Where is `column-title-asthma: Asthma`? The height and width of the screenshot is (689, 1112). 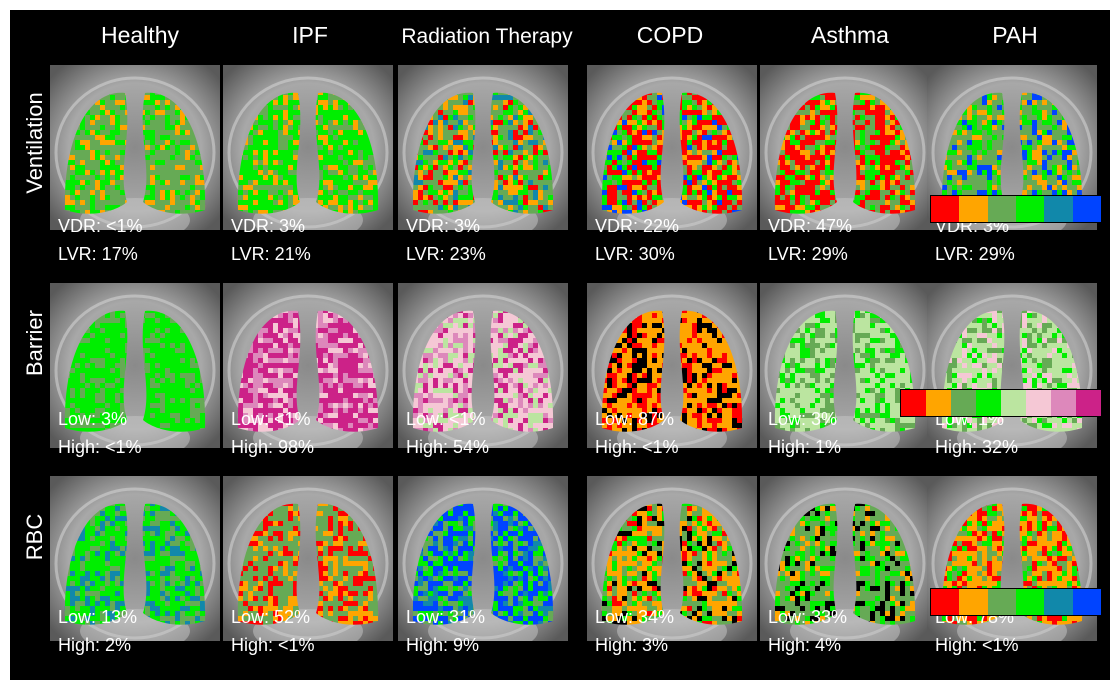 column-title-asthma: Asthma is located at coordinates (850, 35).